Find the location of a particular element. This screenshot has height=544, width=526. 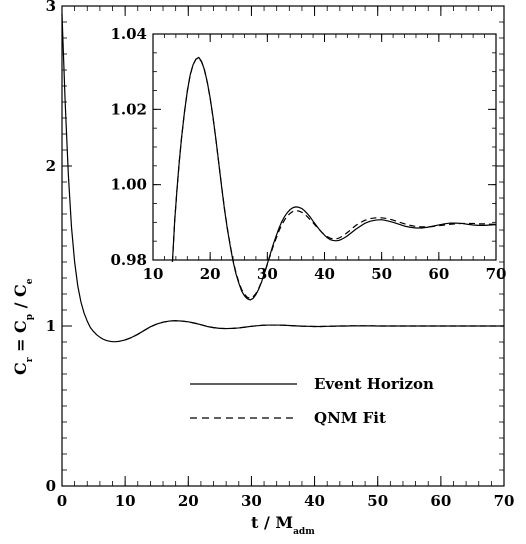

x-axis-label-subscript: adm is located at coordinates (304, 532).